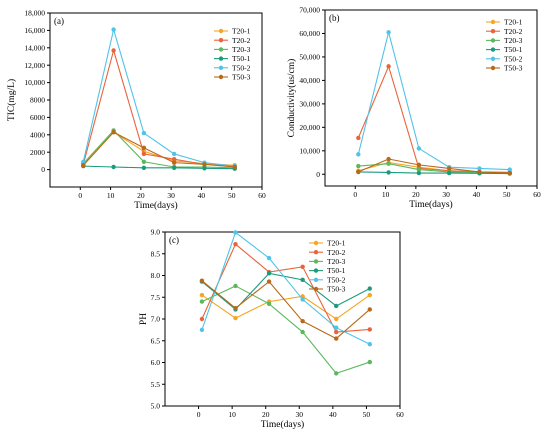  Describe the element at coordinates (156, 253) in the screenshot. I see `y-tick-label: 8.5` at that location.